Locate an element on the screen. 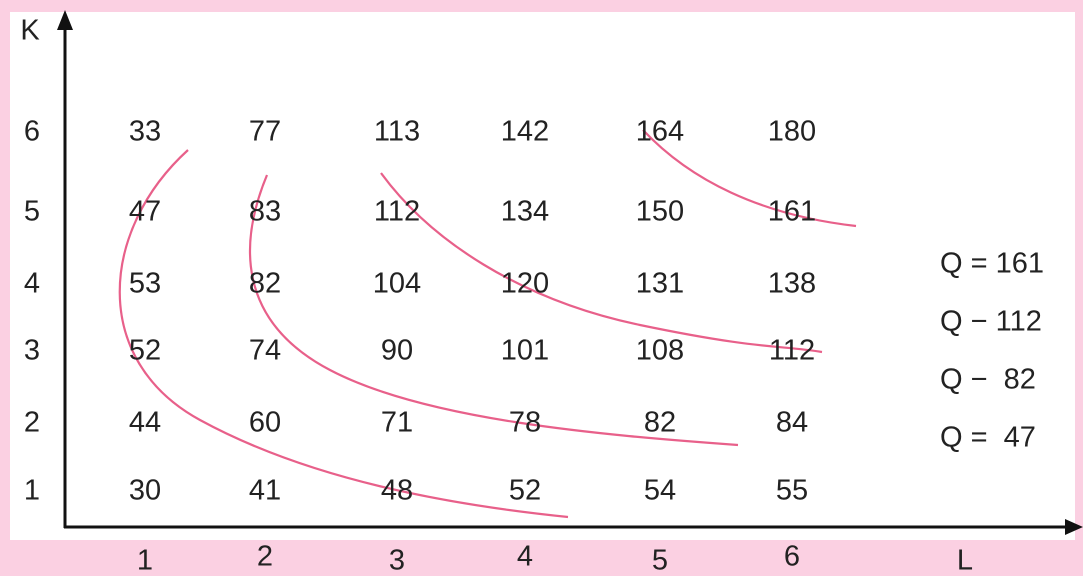  table-cell: 164 is located at coordinates (660, 132).